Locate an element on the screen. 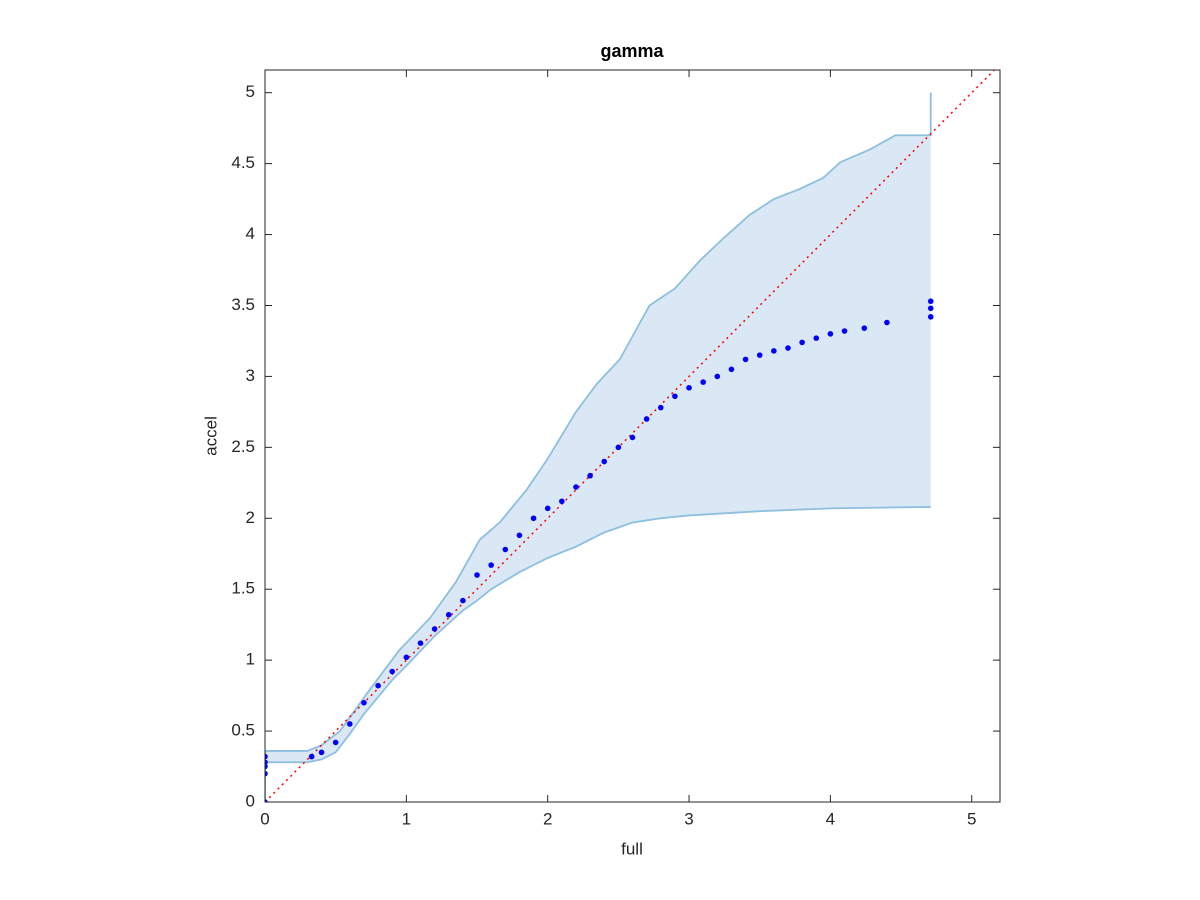  x-tick-label: 0 is located at coordinates (264, 818).